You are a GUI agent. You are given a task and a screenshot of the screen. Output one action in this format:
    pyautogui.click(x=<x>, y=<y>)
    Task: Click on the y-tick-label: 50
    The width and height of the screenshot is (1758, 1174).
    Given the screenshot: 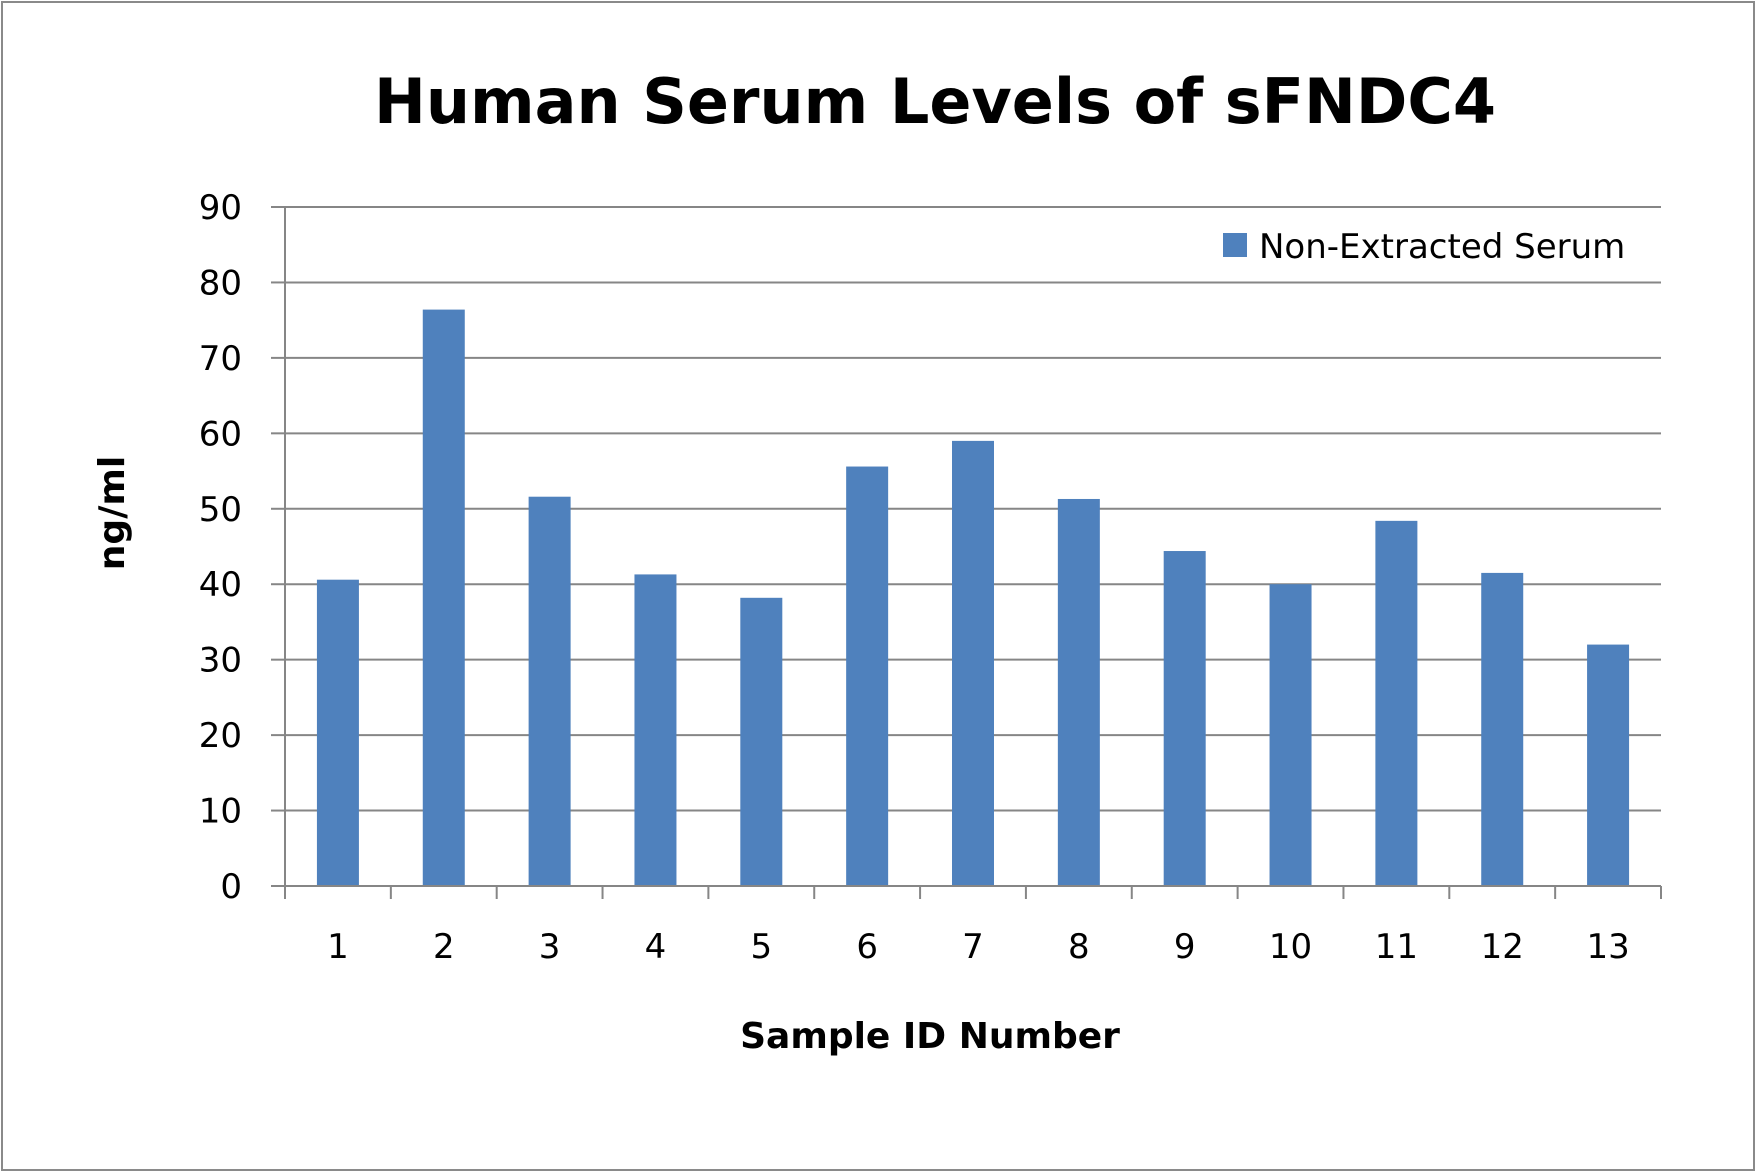 What is the action you would take?
    pyautogui.click(x=220, y=510)
    